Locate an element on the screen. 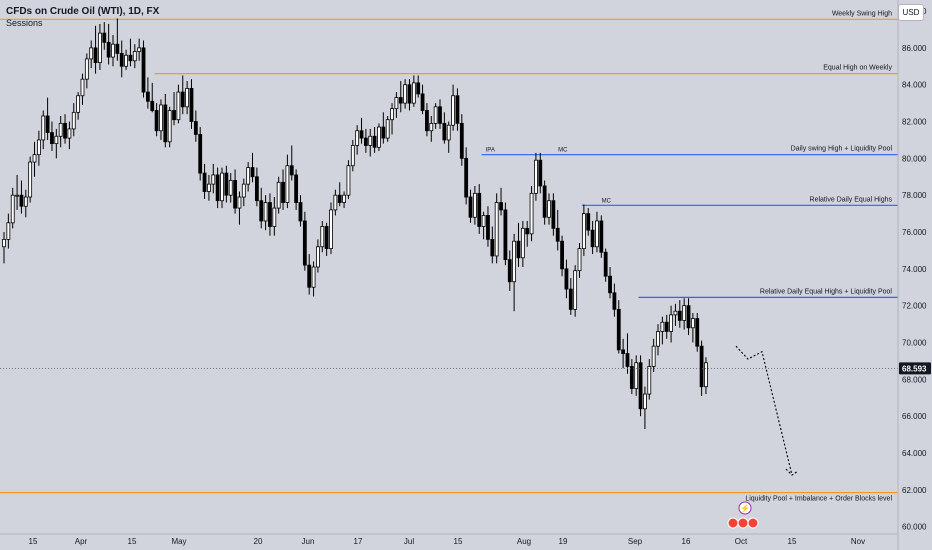  price-tick-label: 76.000 is located at coordinates (914, 232).